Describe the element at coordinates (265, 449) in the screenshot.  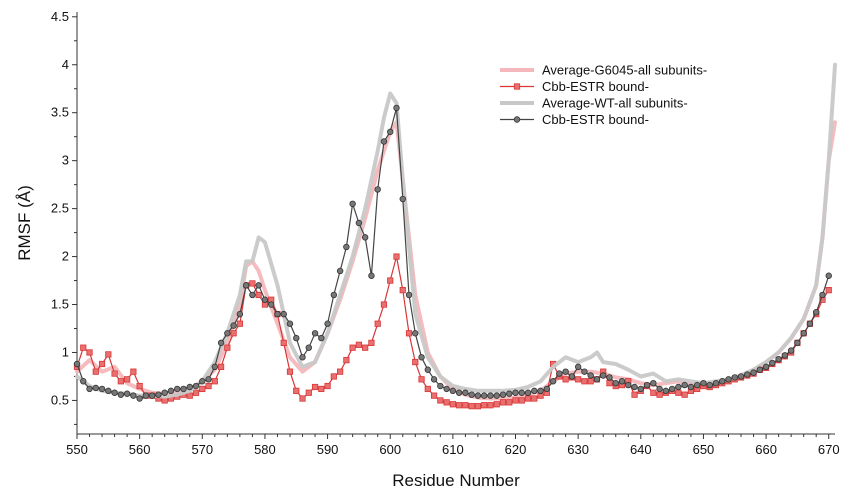
I see `x-tick-label: 580` at that location.